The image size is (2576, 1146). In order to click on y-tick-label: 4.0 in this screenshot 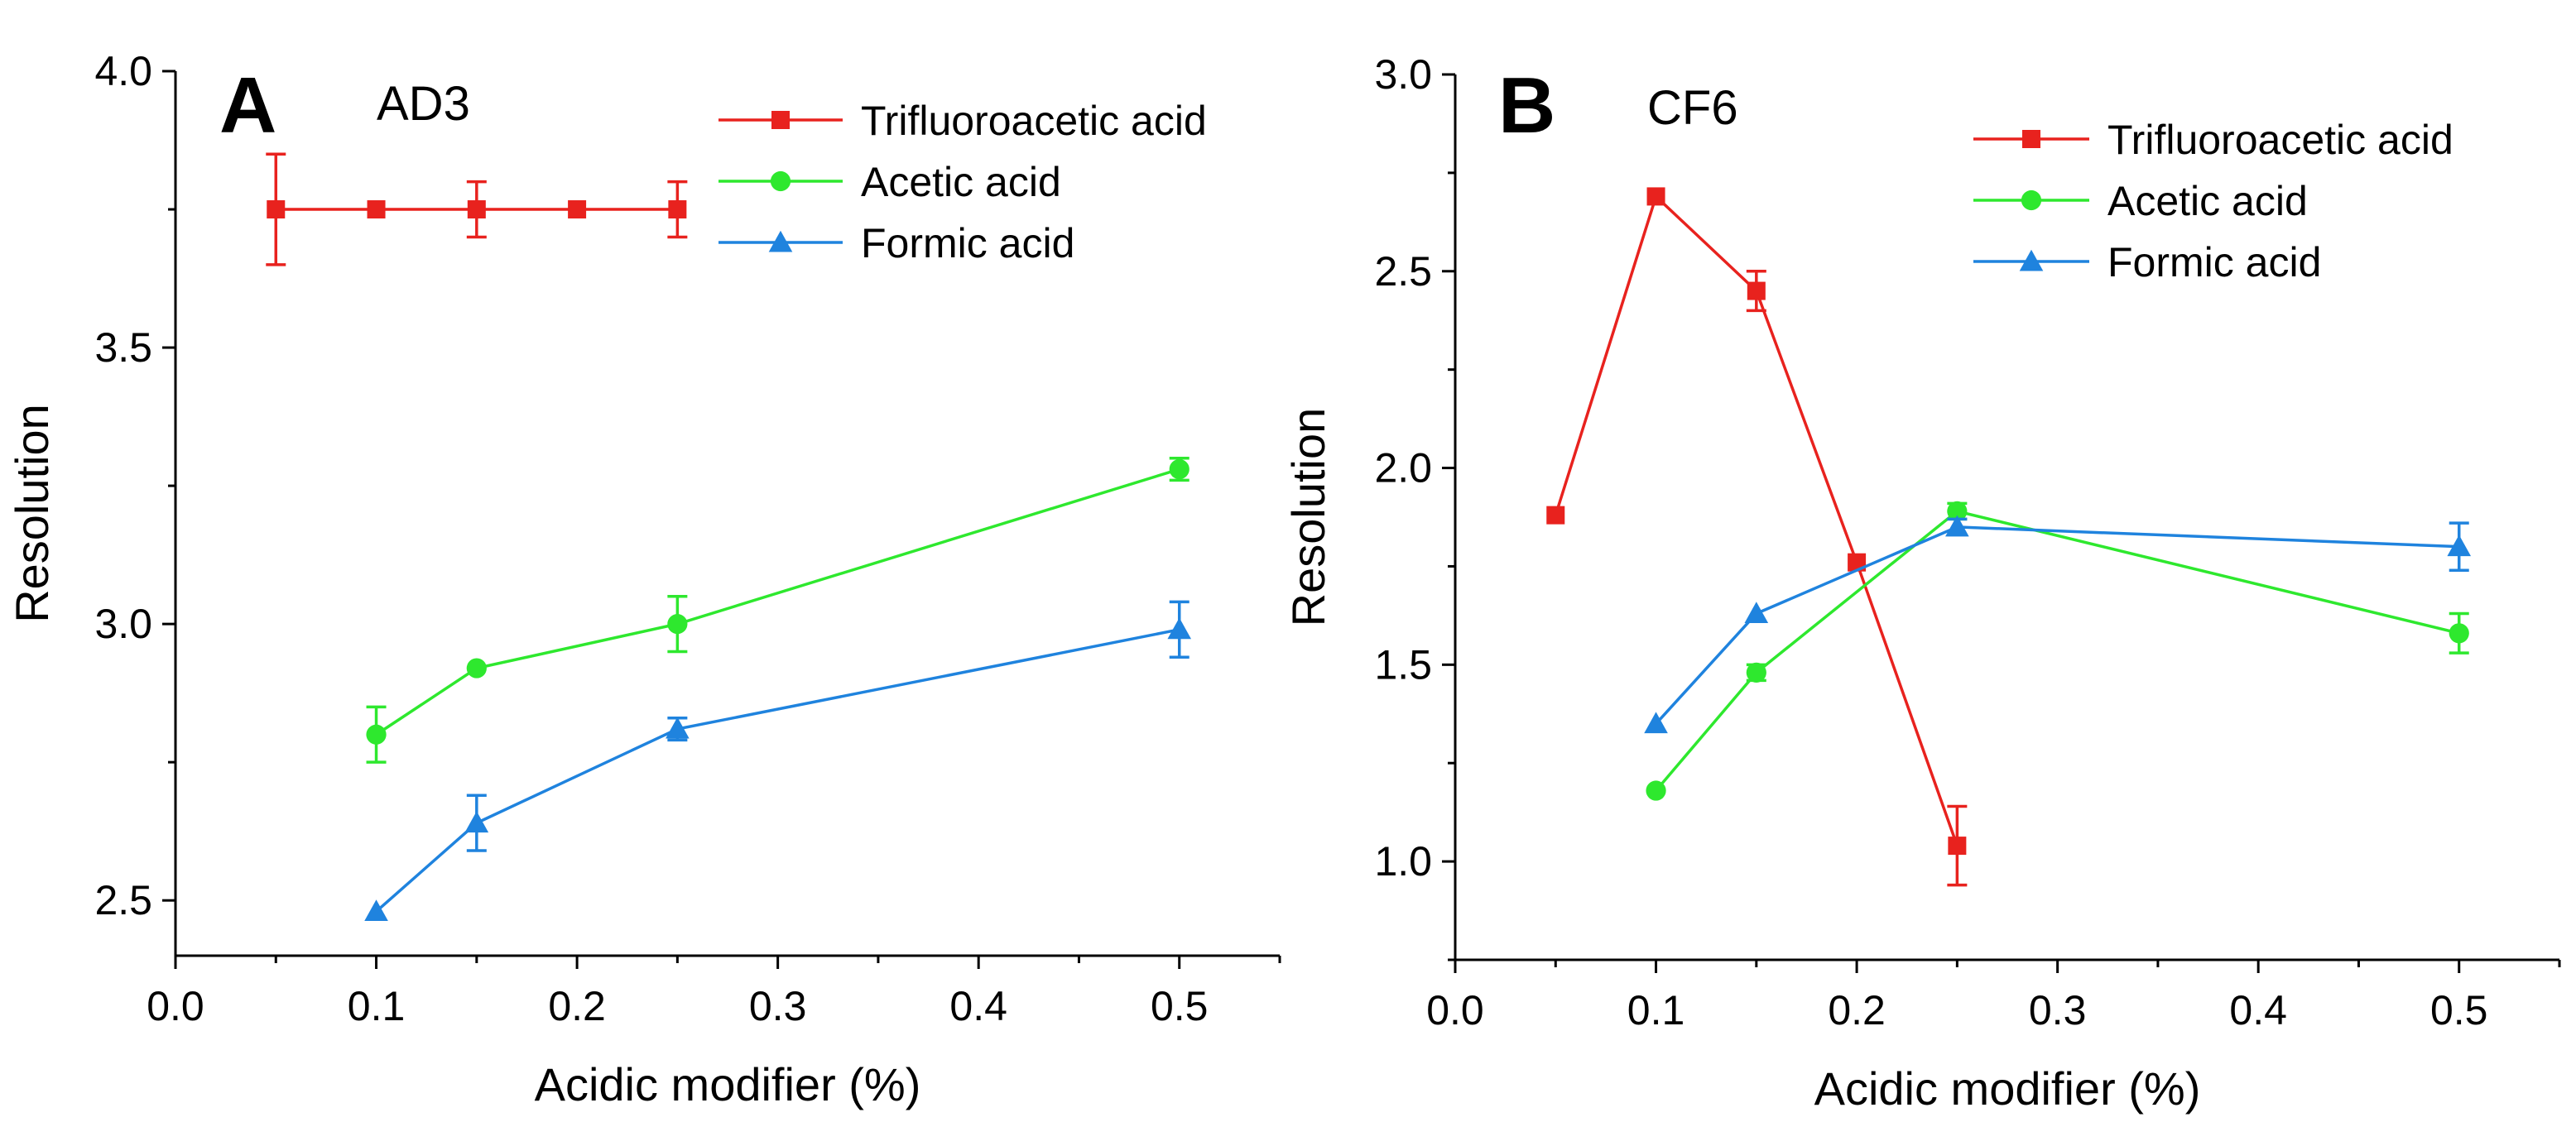, I will do `click(123, 71)`.